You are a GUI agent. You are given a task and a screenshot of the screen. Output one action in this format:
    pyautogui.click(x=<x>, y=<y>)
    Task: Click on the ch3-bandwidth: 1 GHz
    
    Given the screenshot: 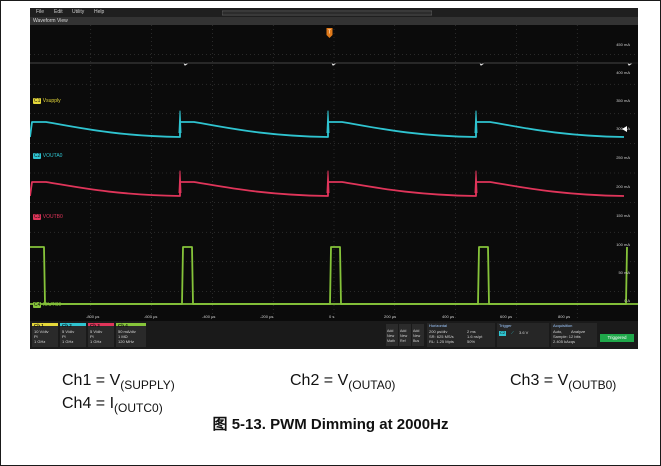 What is the action you would take?
    pyautogui.click(x=96, y=341)
    